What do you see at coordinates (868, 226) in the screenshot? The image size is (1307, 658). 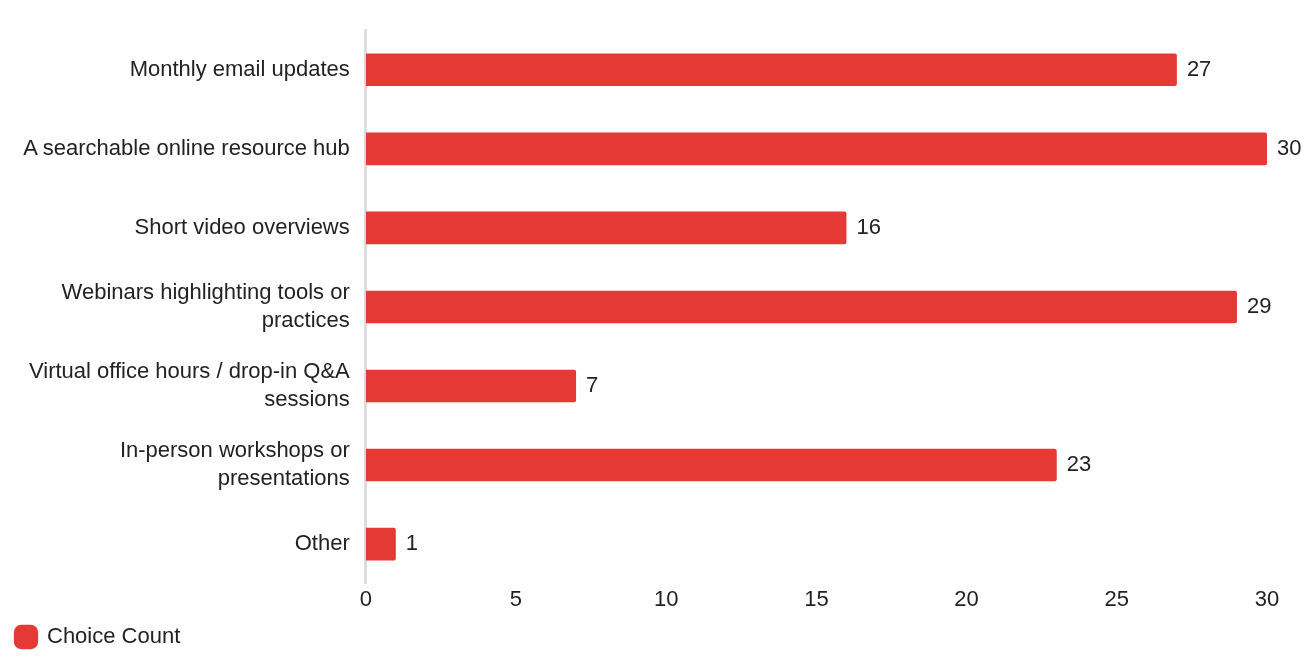 I see `data-label: 16` at bounding box center [868, 226].